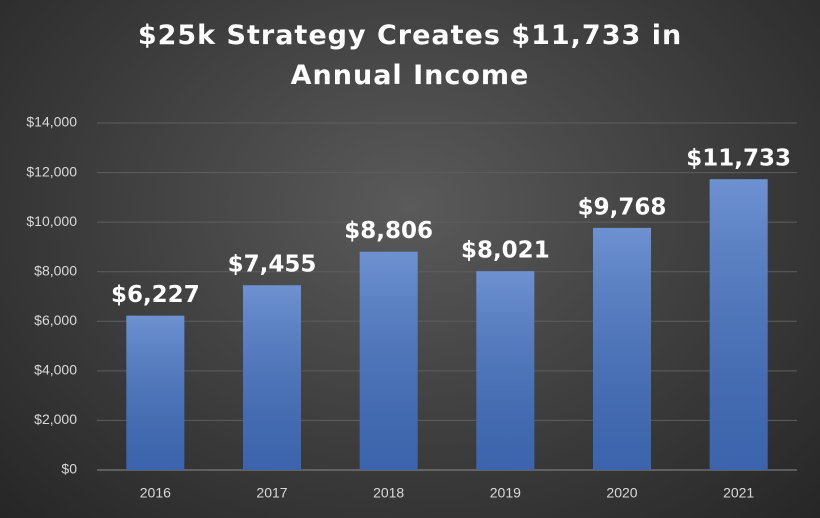 The height and width of the screenshot is (518, 820). Describe the element at coordinates (271, 493) in the screenshot. I see `x-tick-label: 2017` at that location.